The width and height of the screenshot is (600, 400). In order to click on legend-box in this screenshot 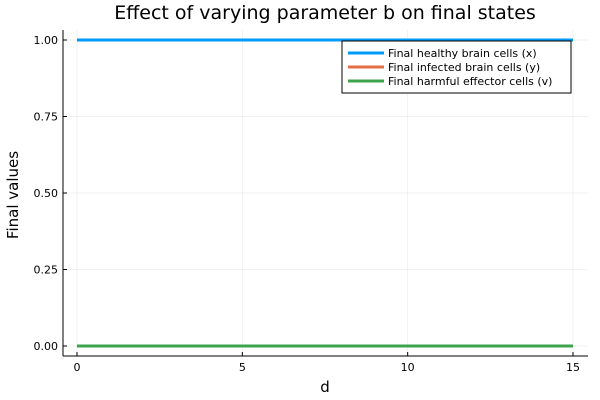, I will do `click(456, 67)`.